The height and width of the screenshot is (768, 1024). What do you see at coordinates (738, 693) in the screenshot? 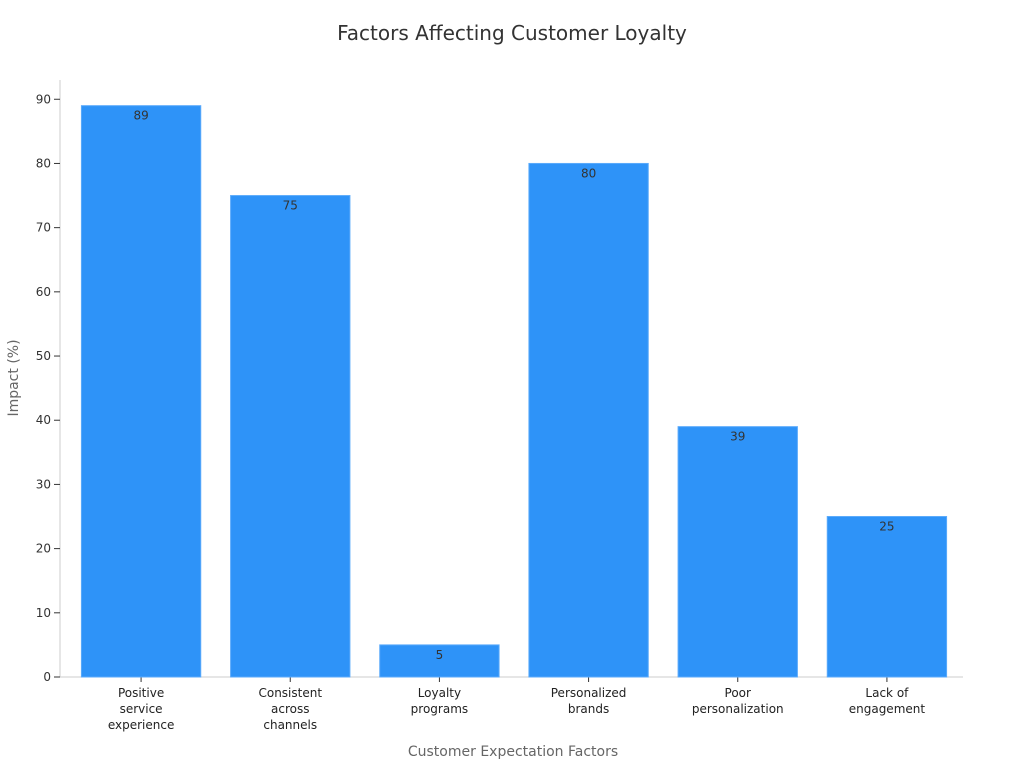
I see `x-tick-label-line: Poor` at bounding box center [738, 693].